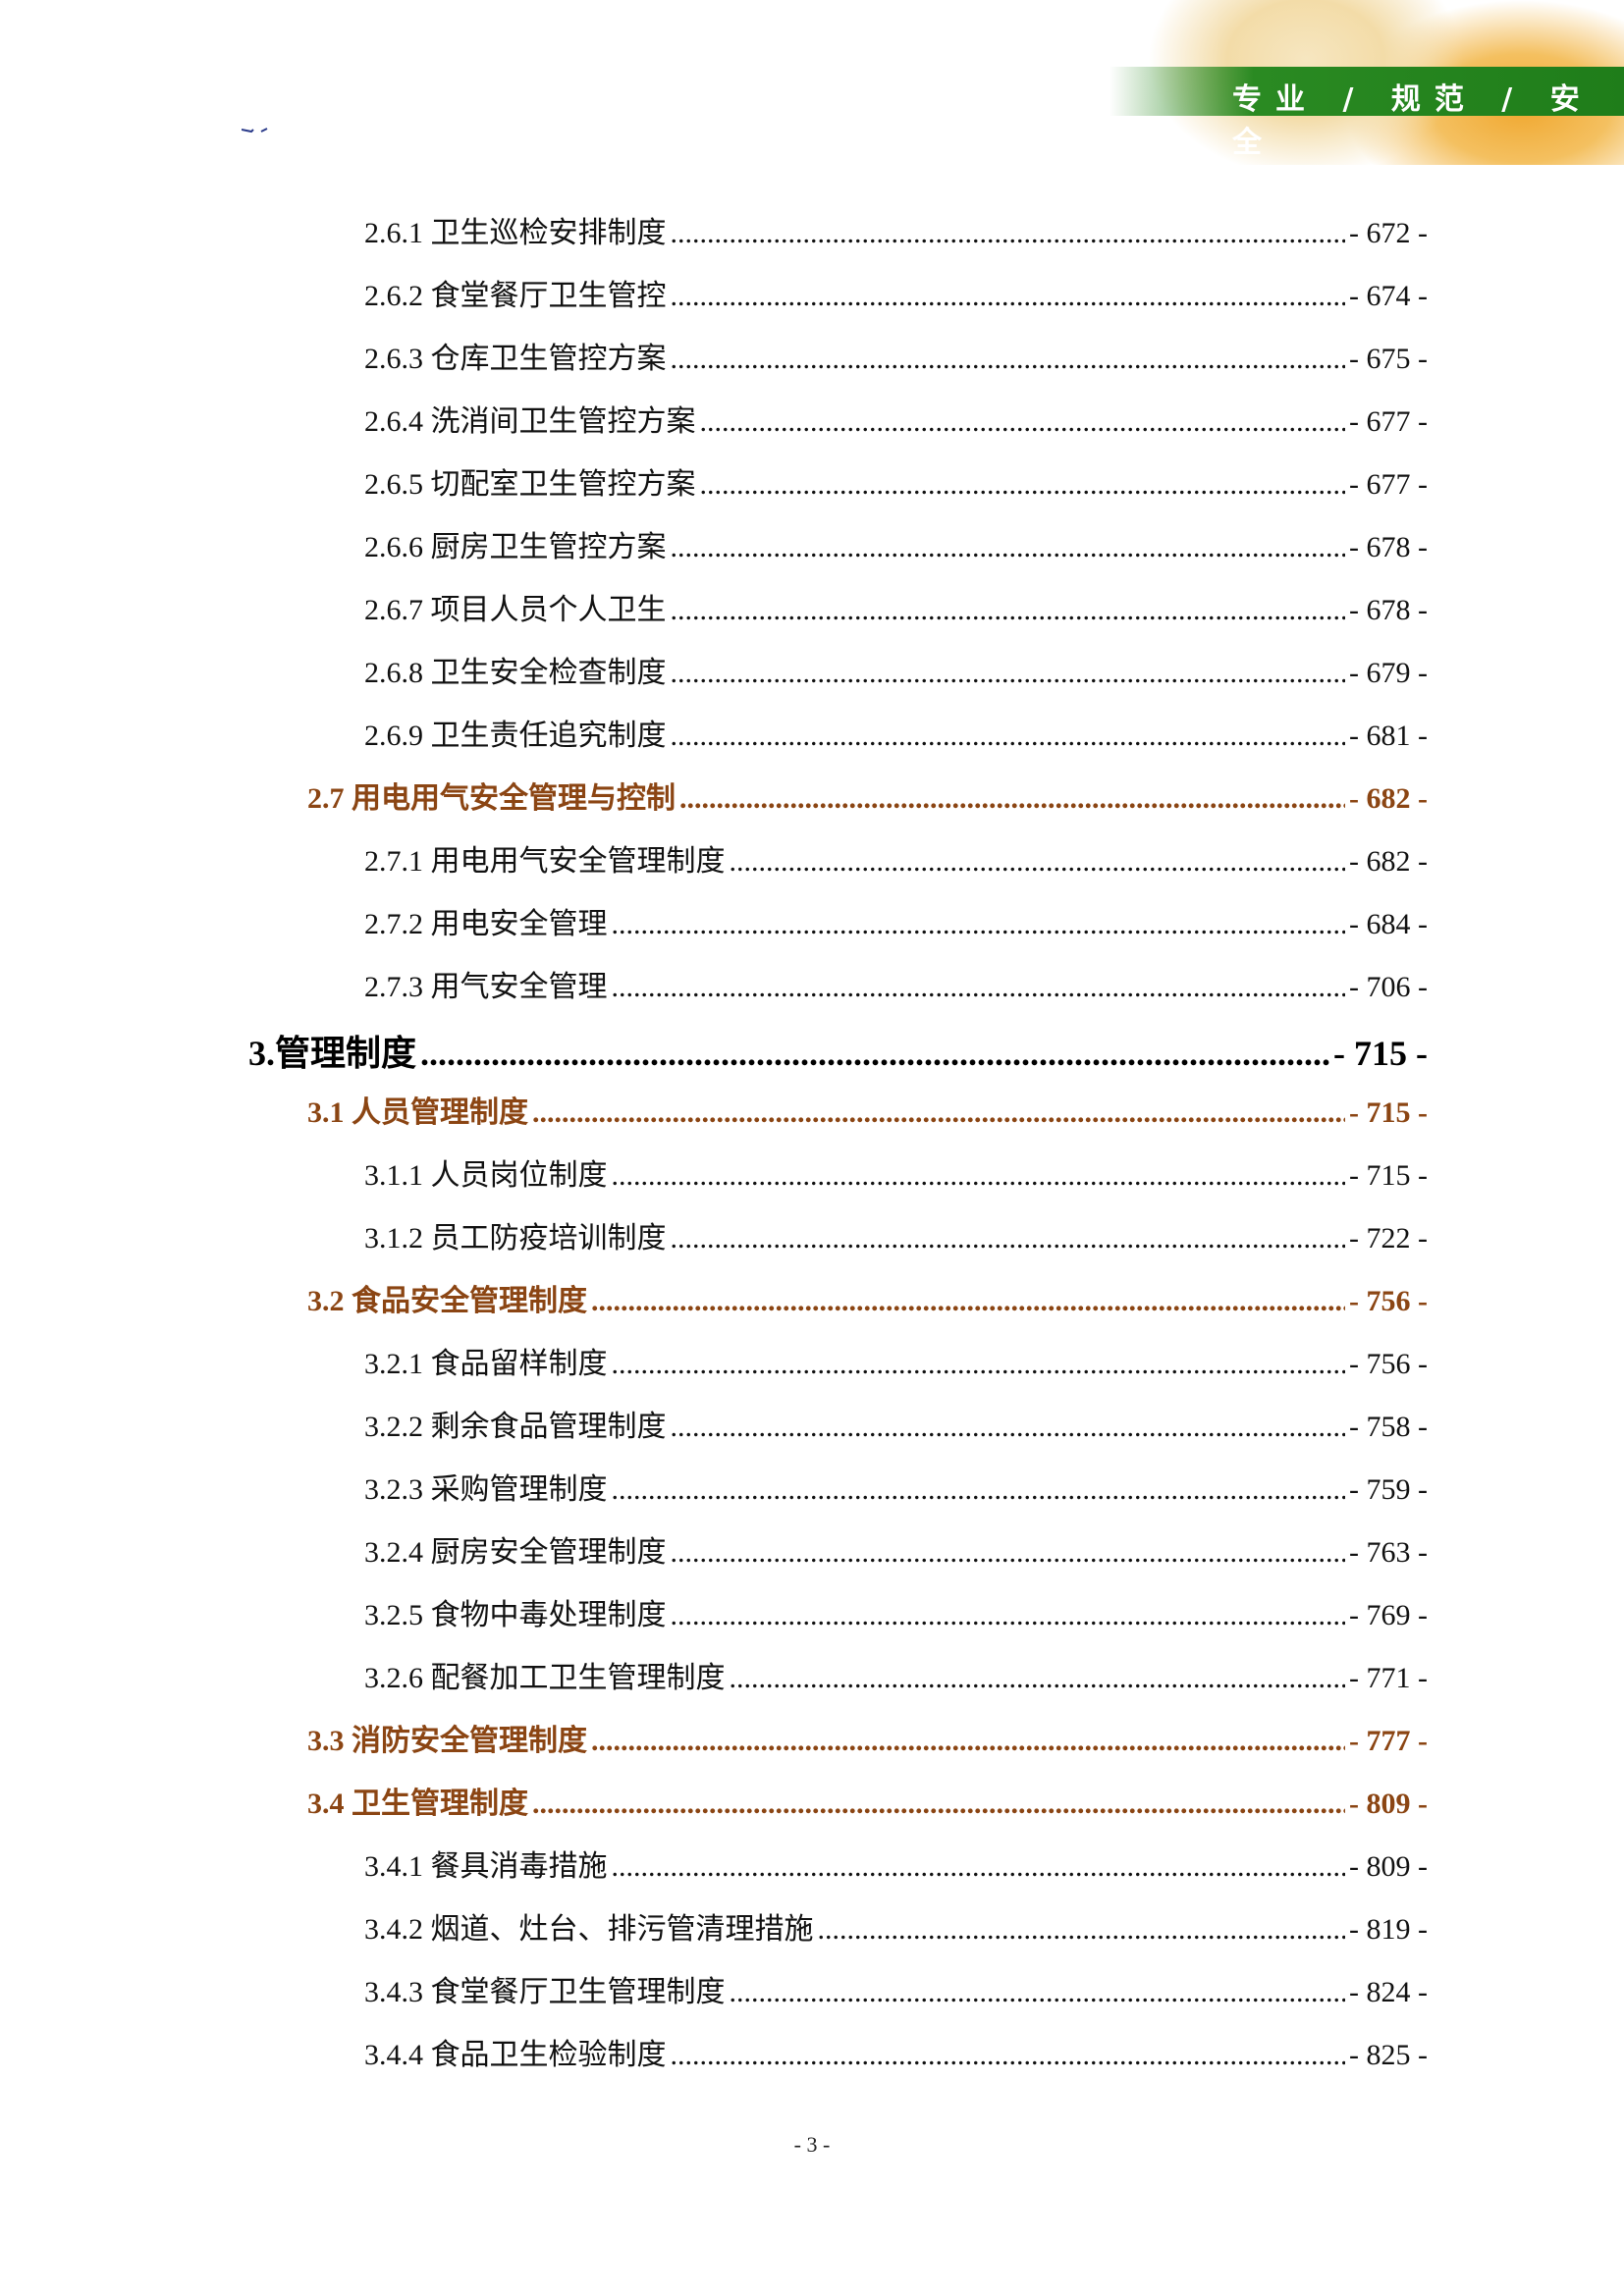  Describe the element at coordinates (589, 1929) in the screenshot. I see `toc-entry-title: 3.4.2 烟道、灶台、排污管清理措施` at that location.